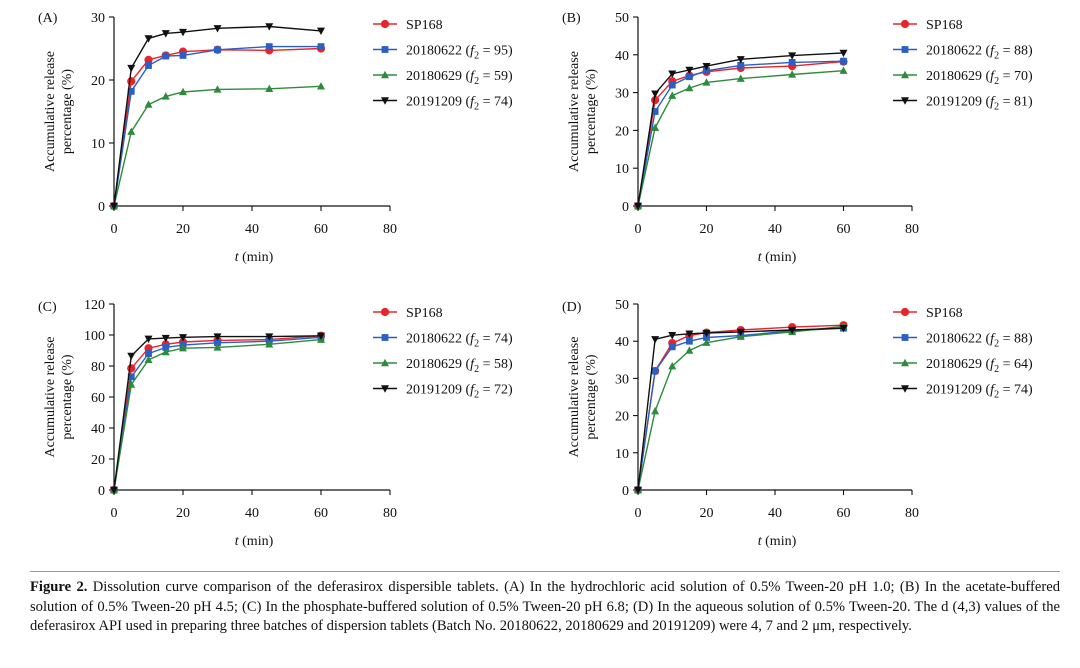 The image size is (1080, 668). Describe the element at coordinates (459, 78) in the screenshot. I see `legend-entry: 20180629 (f2 = 59)` at that location.